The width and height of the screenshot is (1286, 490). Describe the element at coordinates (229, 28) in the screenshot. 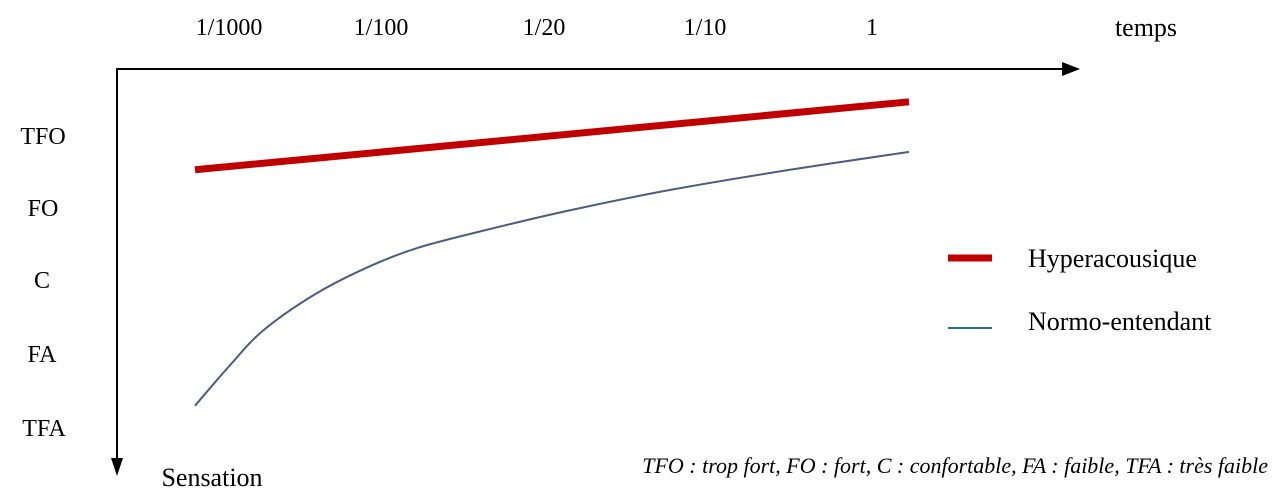

I see `x-tick-label: 1/1000` at that location.